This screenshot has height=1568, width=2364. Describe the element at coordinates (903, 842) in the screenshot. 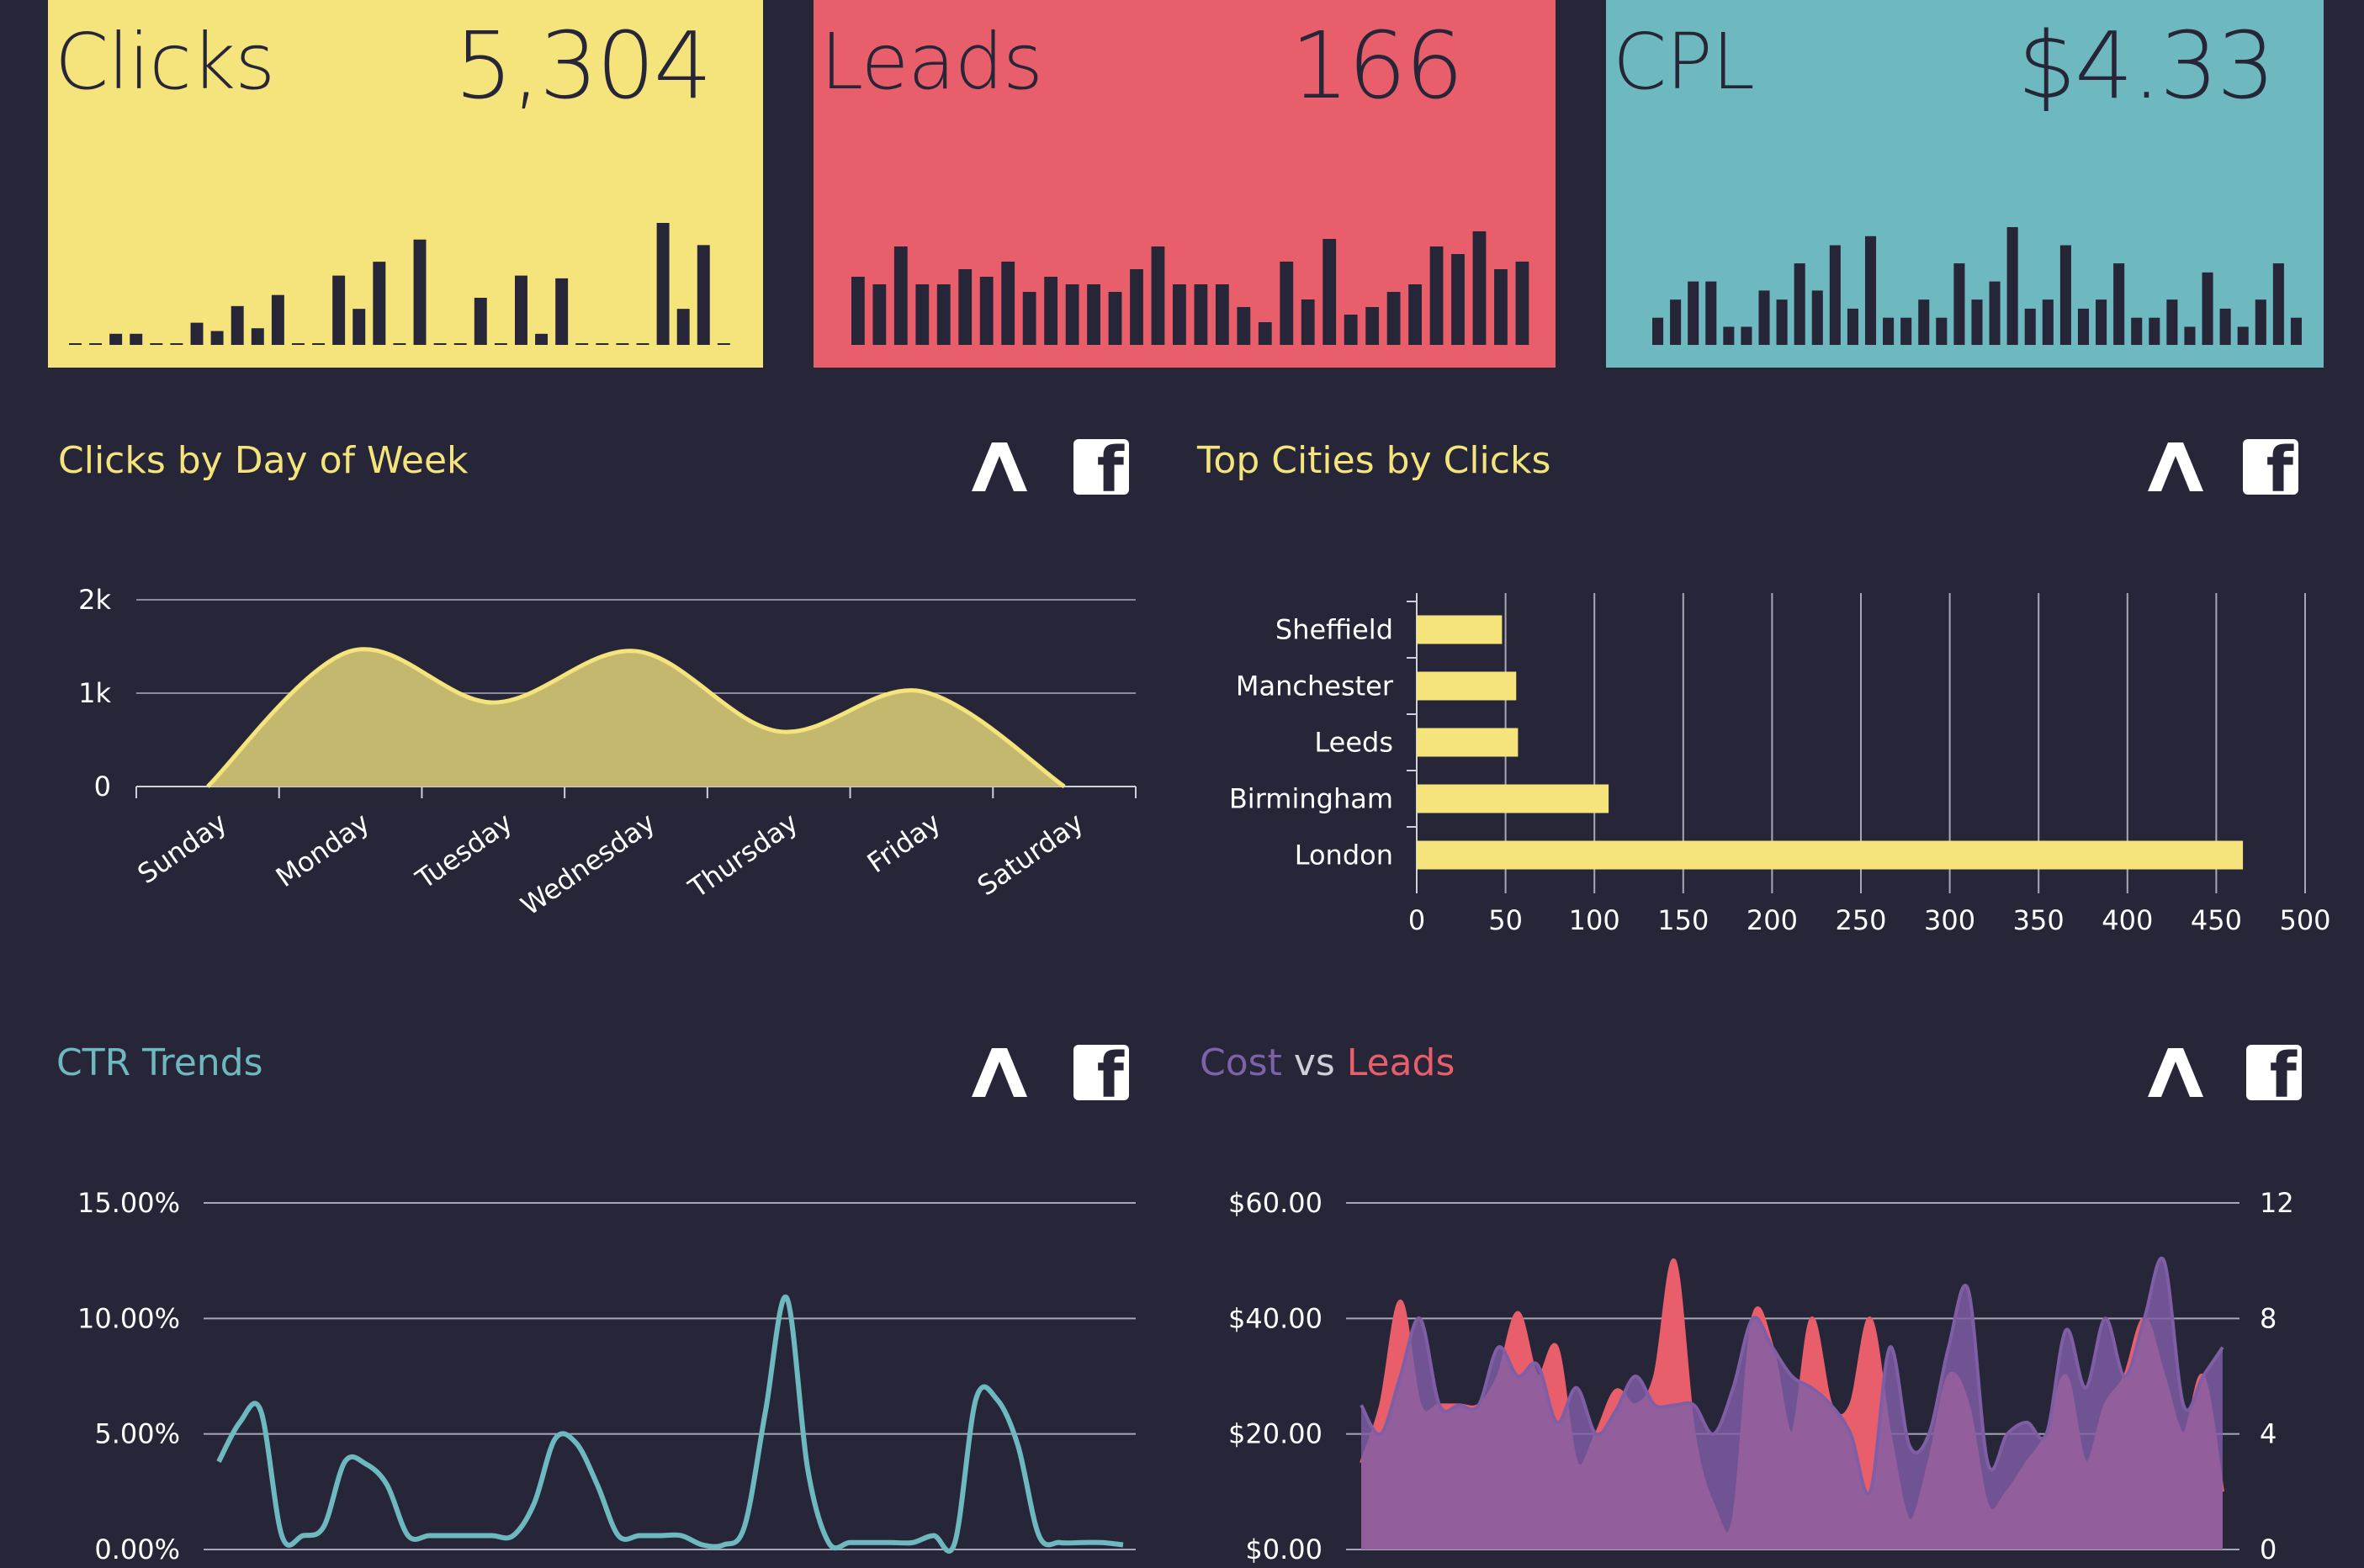

I see `x-tick-label: Friday` at that location.